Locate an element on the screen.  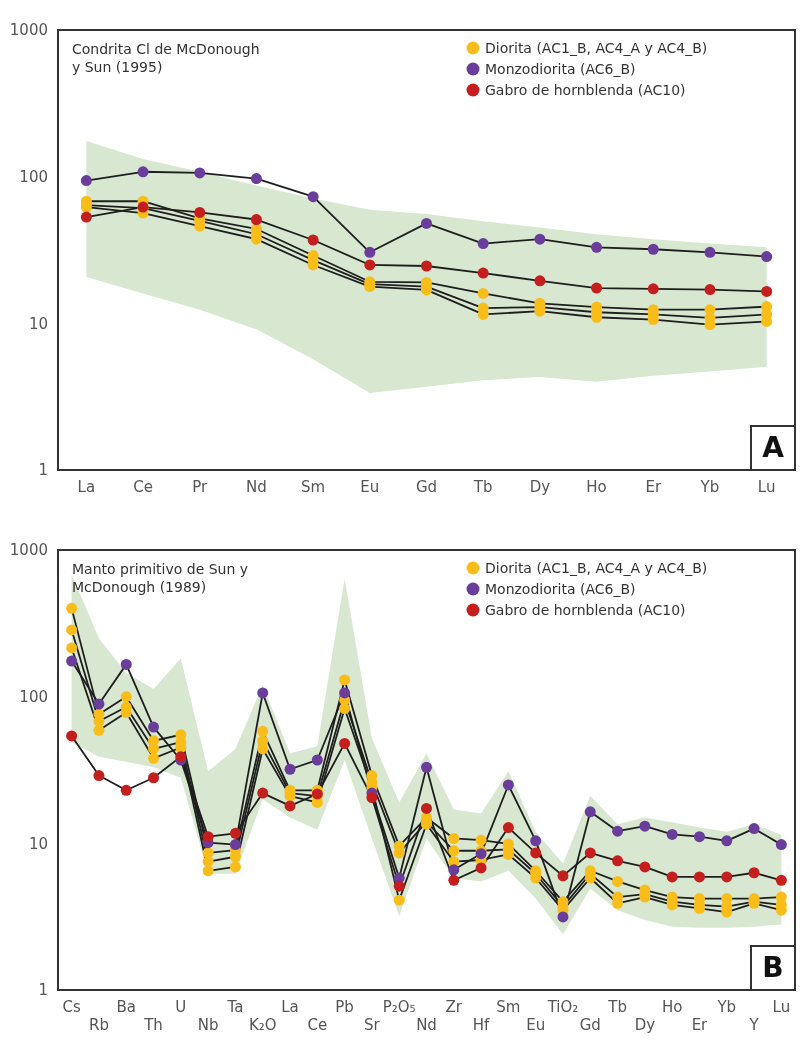
x-tick-label: U is located at coordinates (181, 1007).